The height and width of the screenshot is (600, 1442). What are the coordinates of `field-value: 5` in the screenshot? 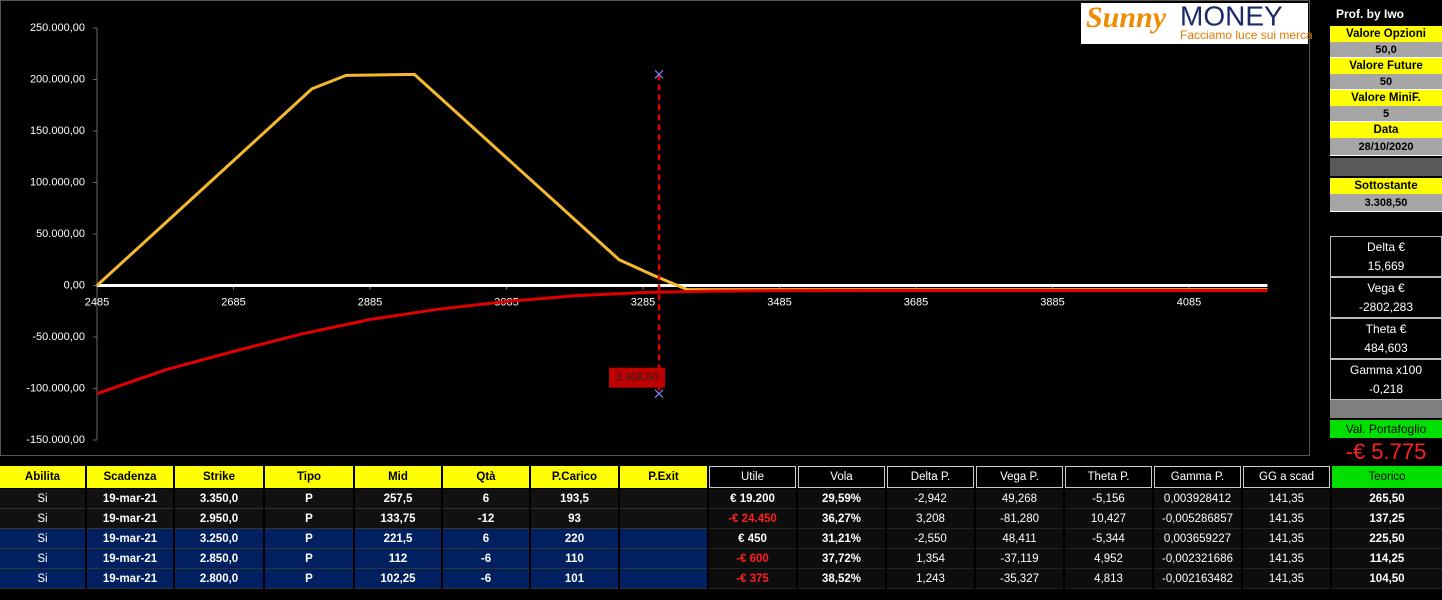 It's located at (1386, 114).